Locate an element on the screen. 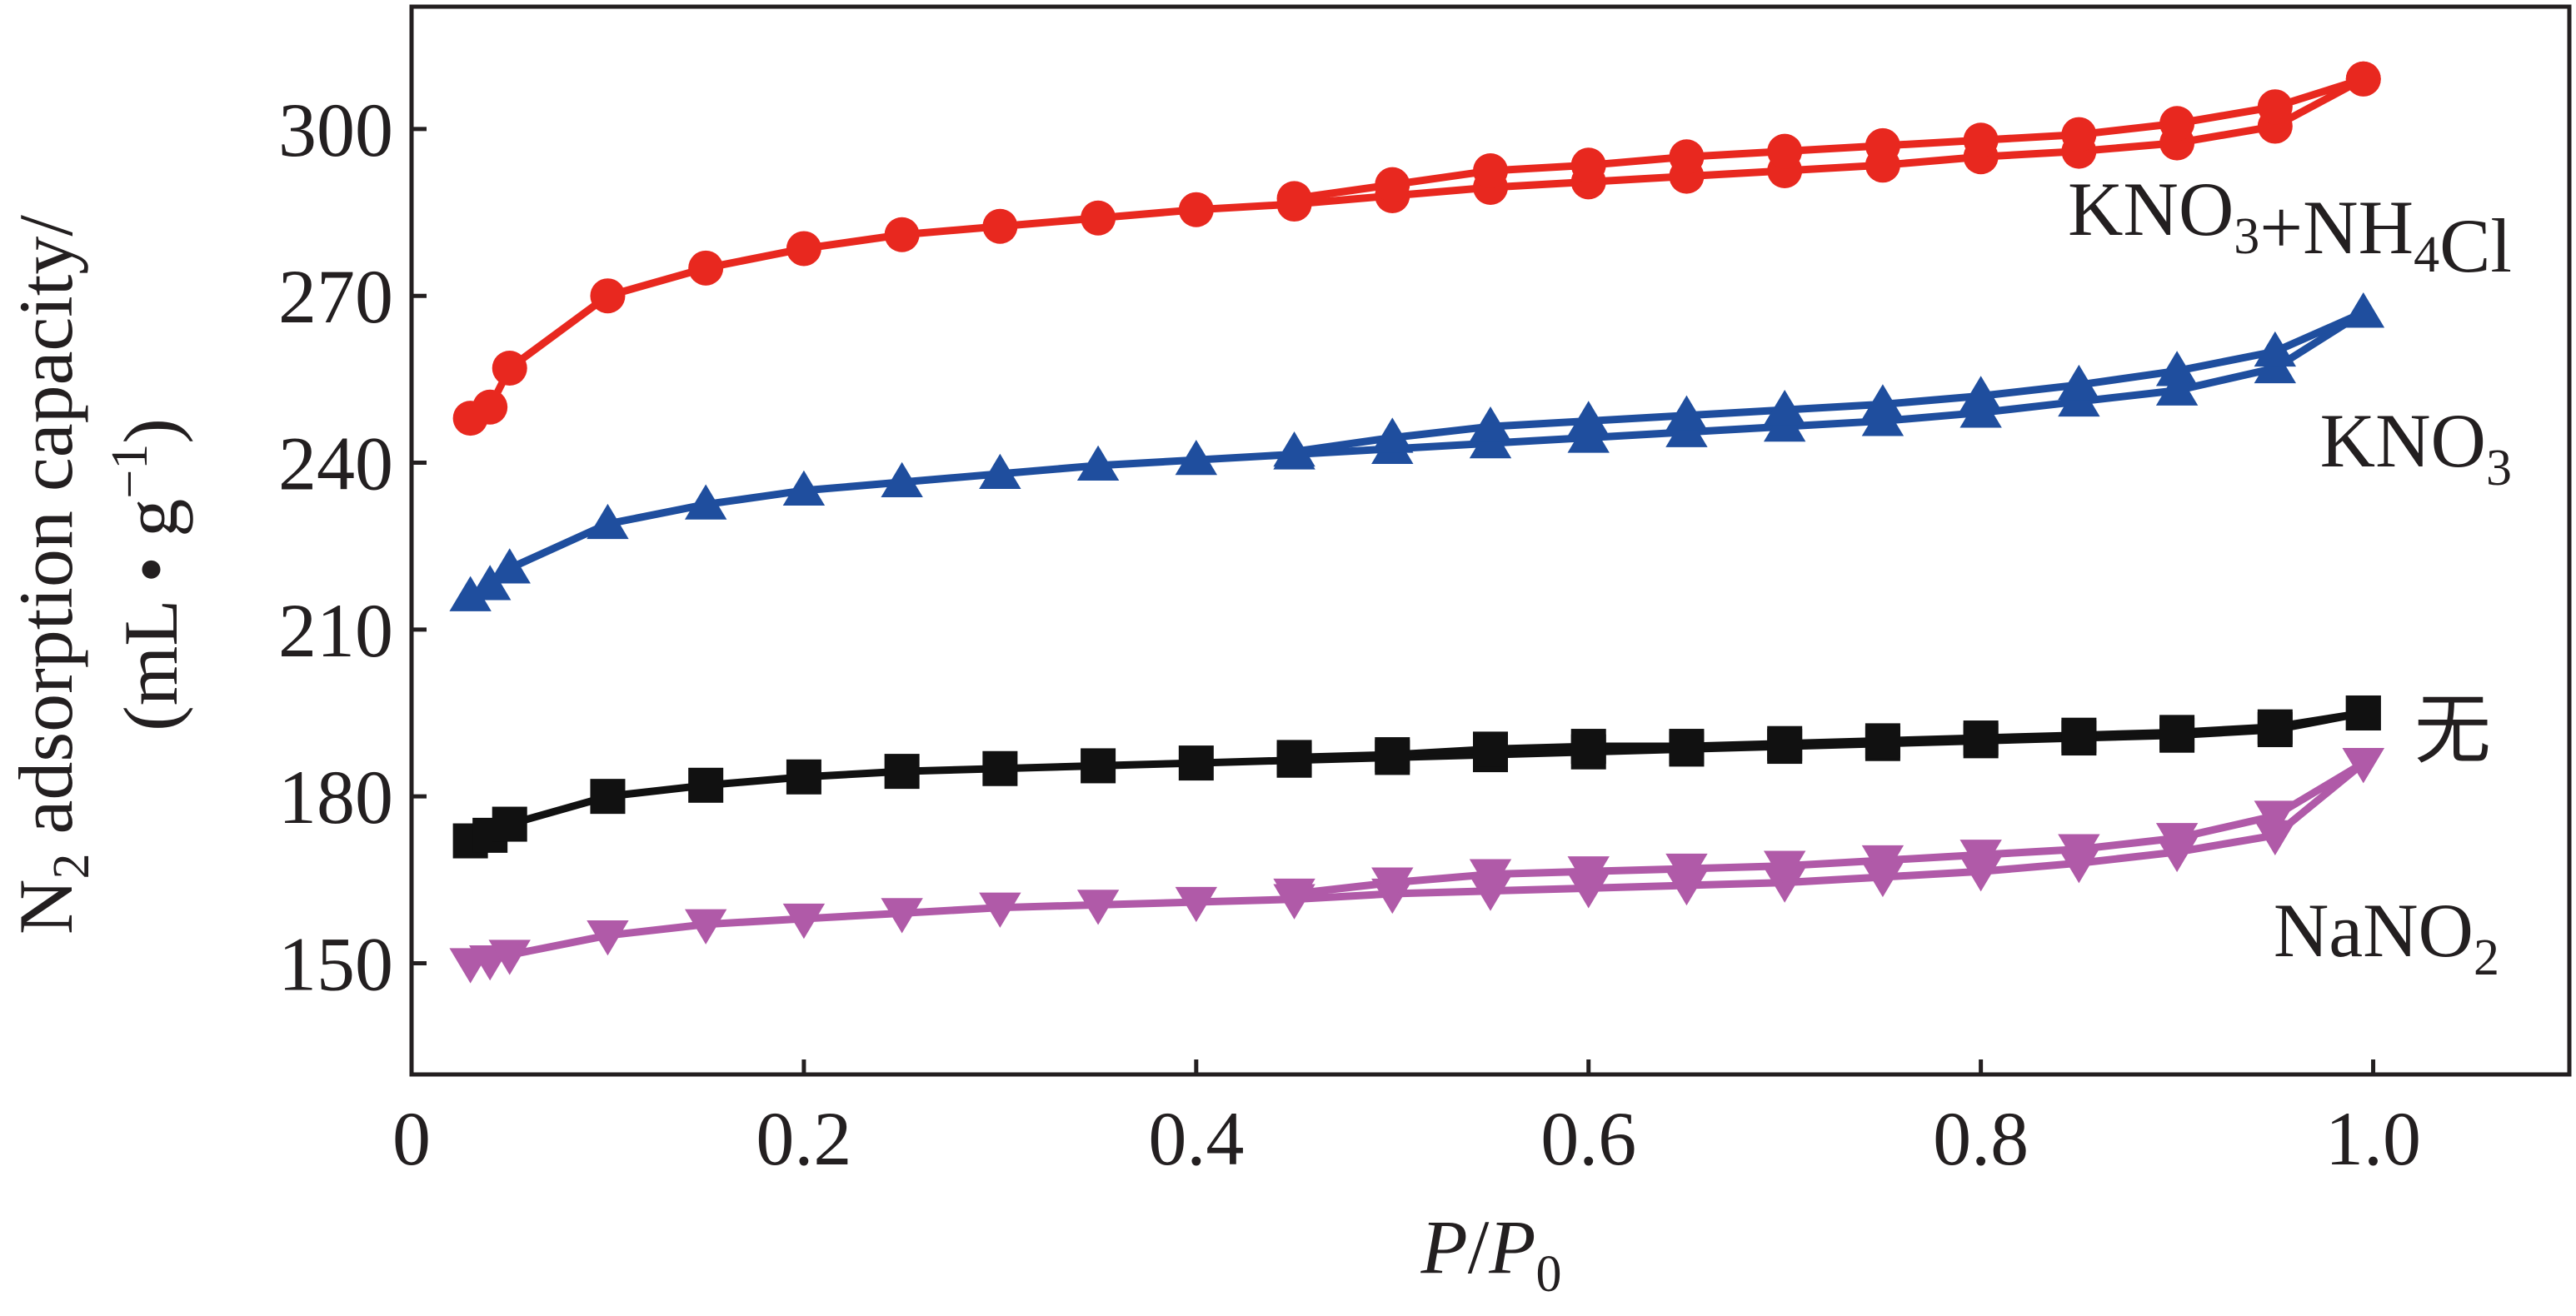 This screenshot has width=2576, height=1316. x-tick-label: 1.0 is located at coordinates (2373, 1138).